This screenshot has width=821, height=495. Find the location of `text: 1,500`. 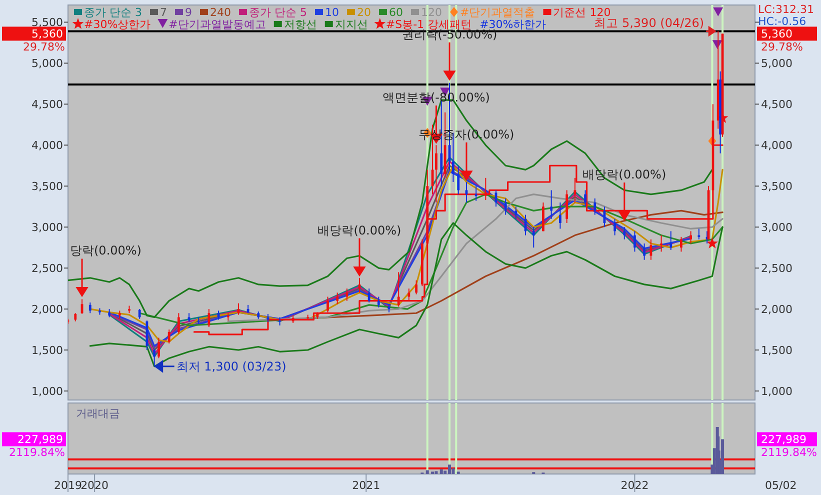

text: 1,500 is located at coordinates (776, 351).